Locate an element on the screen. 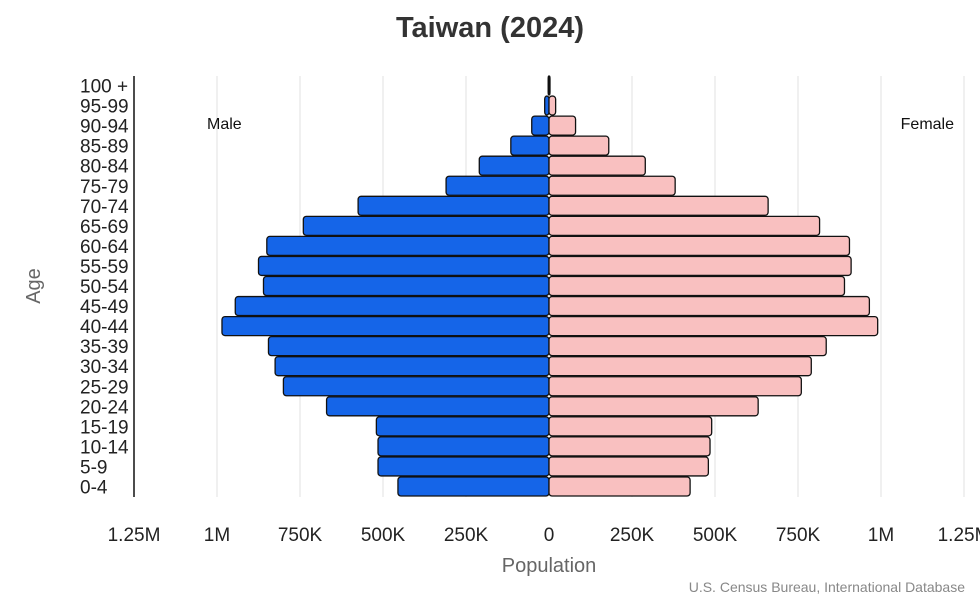 The height and width of the screenshot is (600, 980). y-tick-label: 80-84 is located at coordinates (104, 167).